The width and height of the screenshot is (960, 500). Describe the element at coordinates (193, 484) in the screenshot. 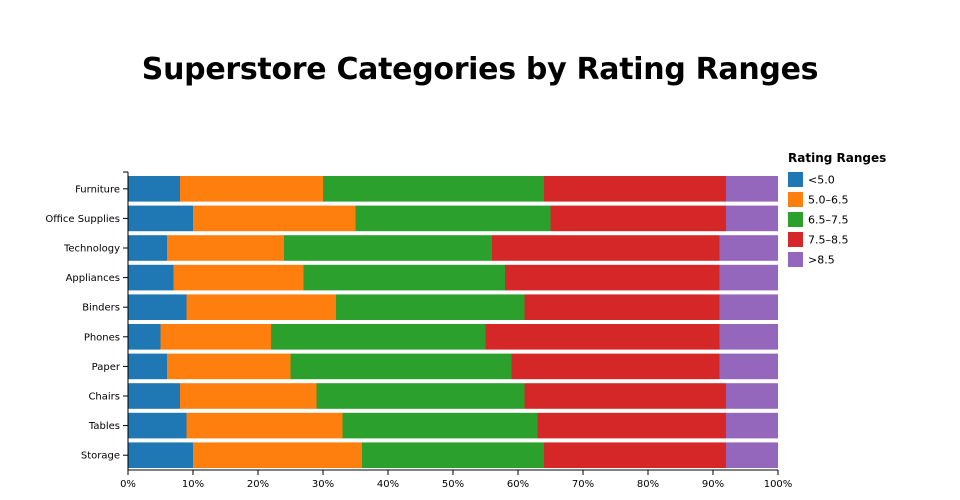

I see `x-tick-label-10: 10%` at that location.